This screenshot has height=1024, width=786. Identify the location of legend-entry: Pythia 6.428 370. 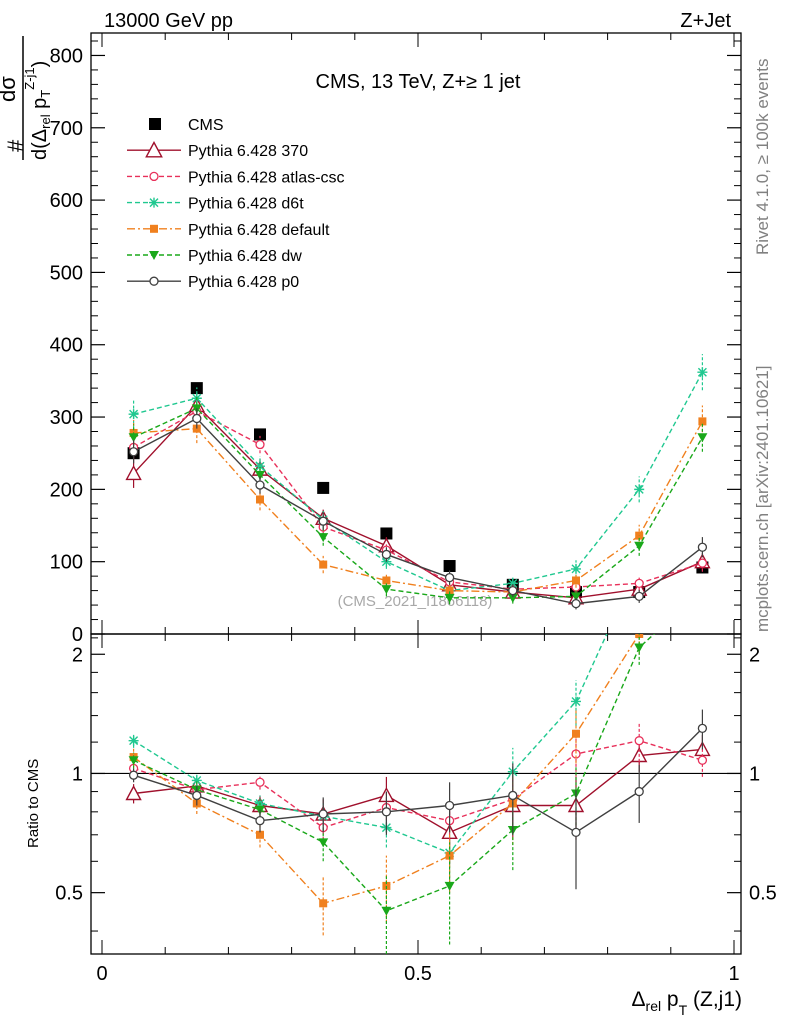
(217, 150).